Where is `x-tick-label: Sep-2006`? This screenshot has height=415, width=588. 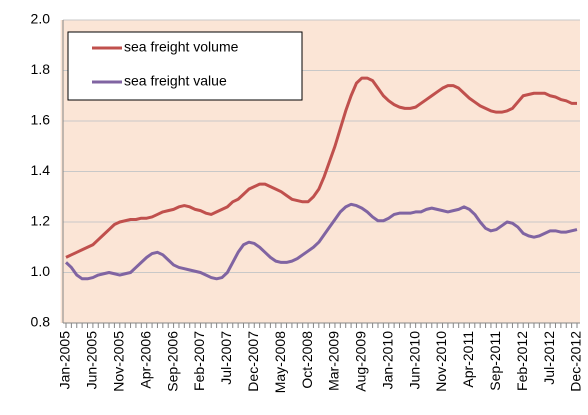
x-tick-label: Sep-2006 is located at coordinates (172, 361).